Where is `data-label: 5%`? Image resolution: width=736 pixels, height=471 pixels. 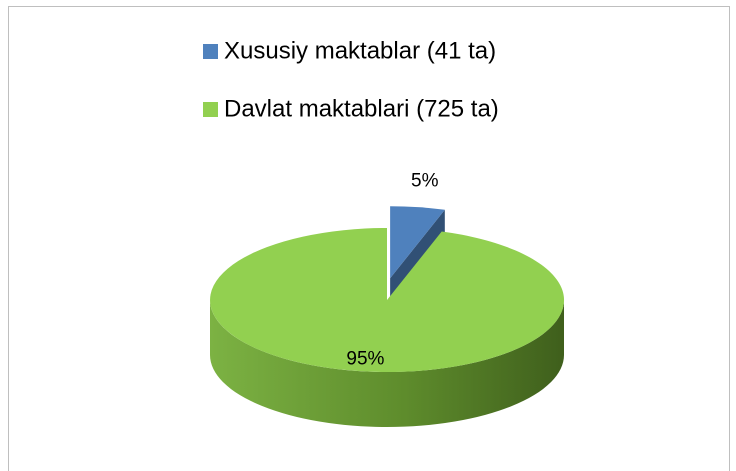
data-label: 5% is located at coordinates (425, 180).